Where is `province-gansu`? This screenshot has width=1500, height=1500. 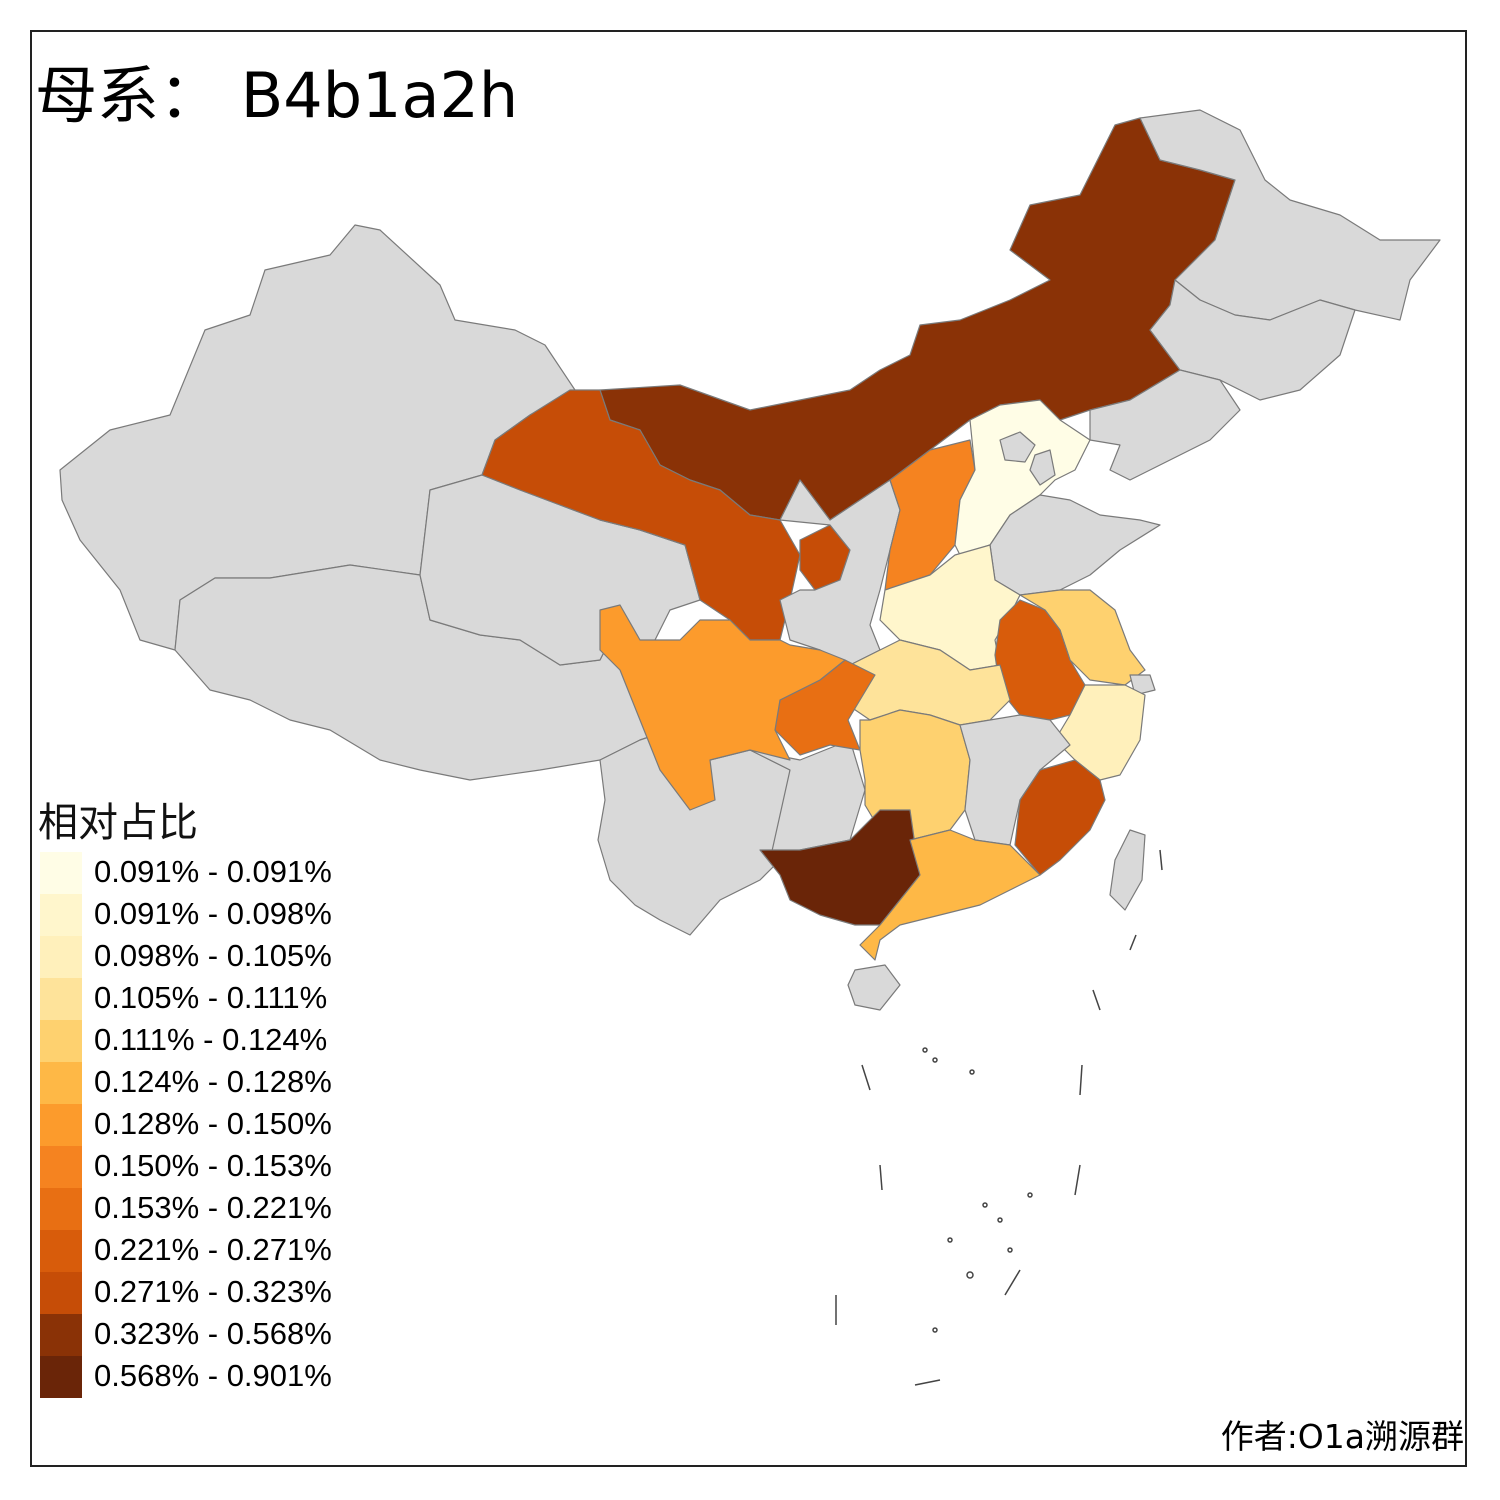
province-gansu is located at coordinates (641, 515).